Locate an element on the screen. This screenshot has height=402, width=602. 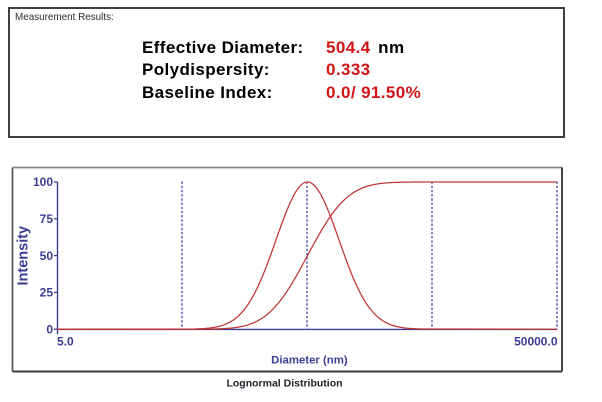
svg-text: 100 is located at coordinates (43, 182).